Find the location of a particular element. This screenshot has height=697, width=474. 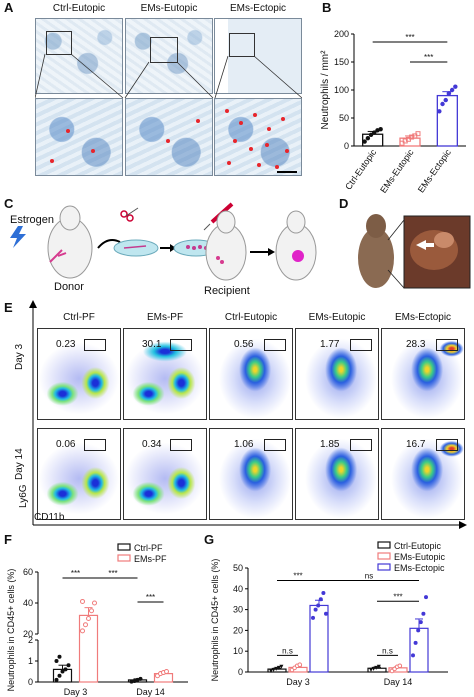

significance-label: n.s is located at coordinates (387, 650).